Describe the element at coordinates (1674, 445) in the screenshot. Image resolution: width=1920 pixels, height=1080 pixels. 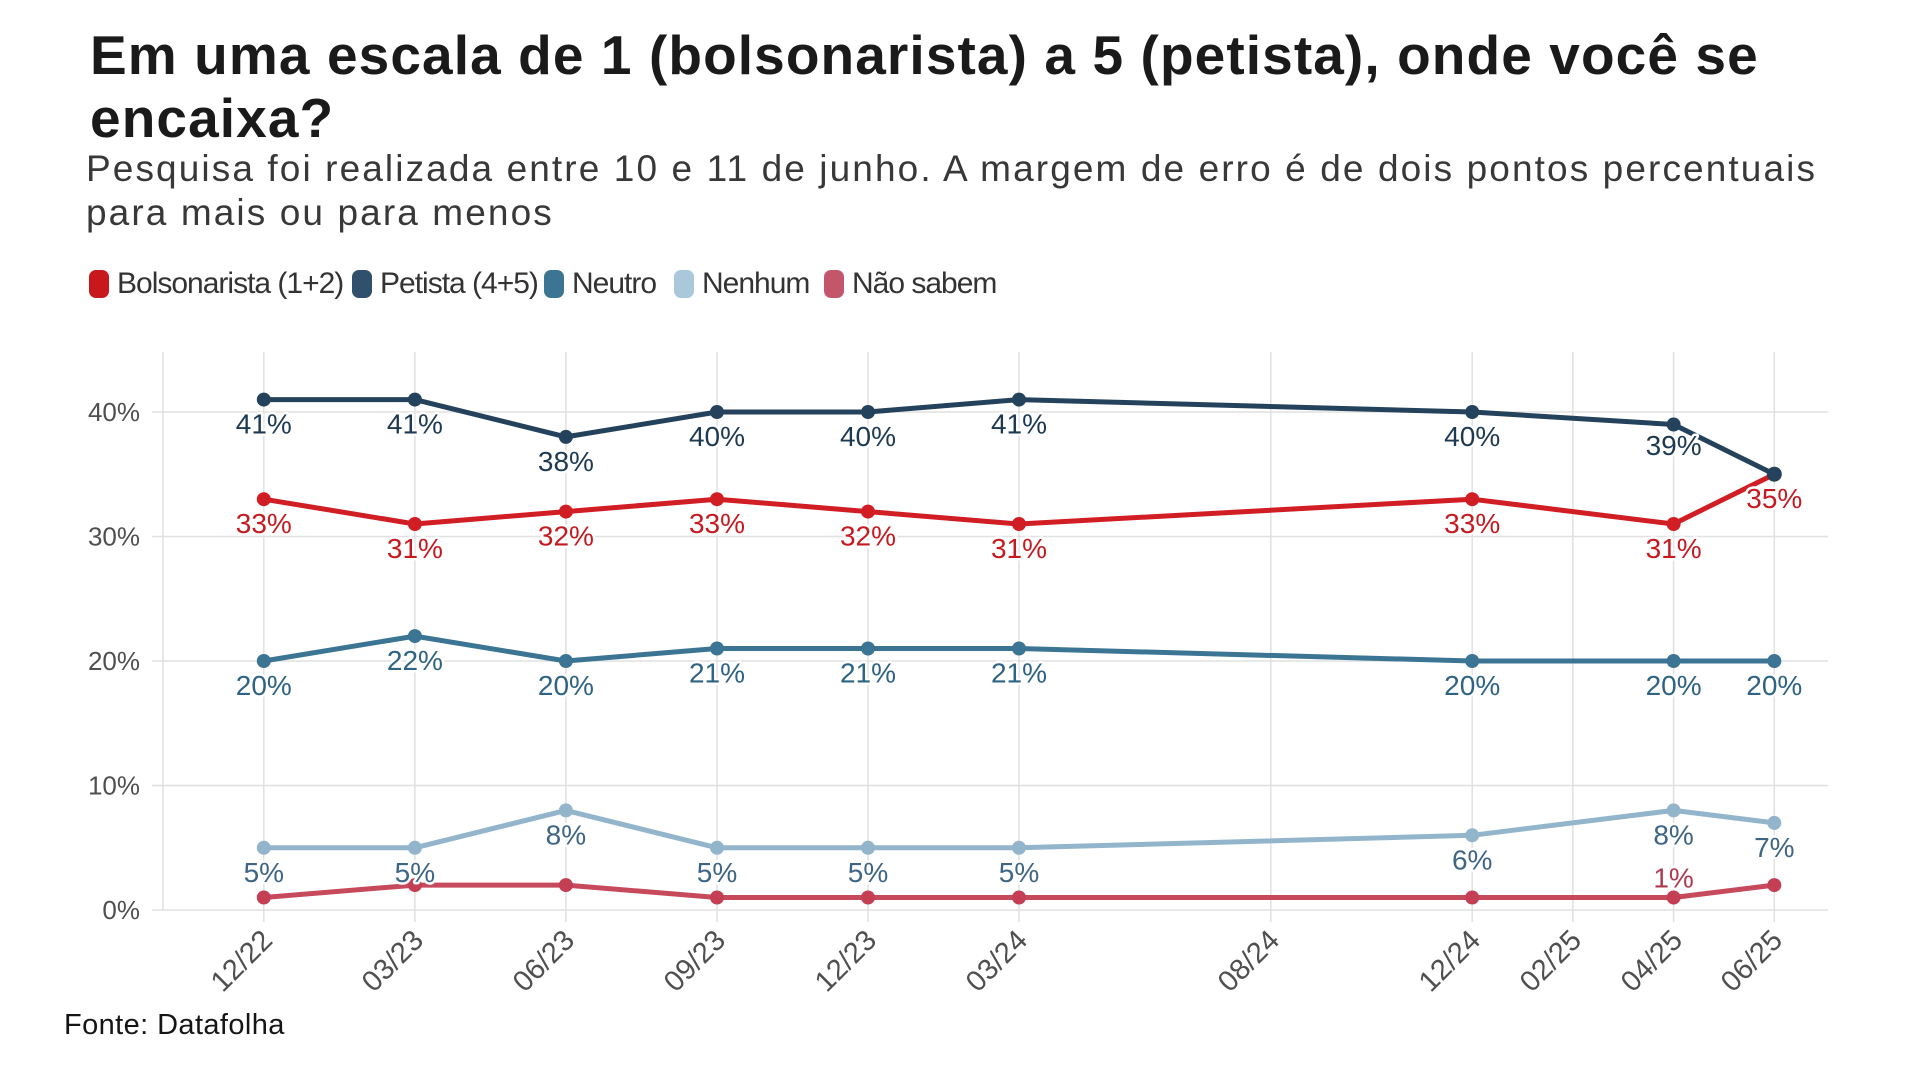
I see `svg-text: 39%` at that location.